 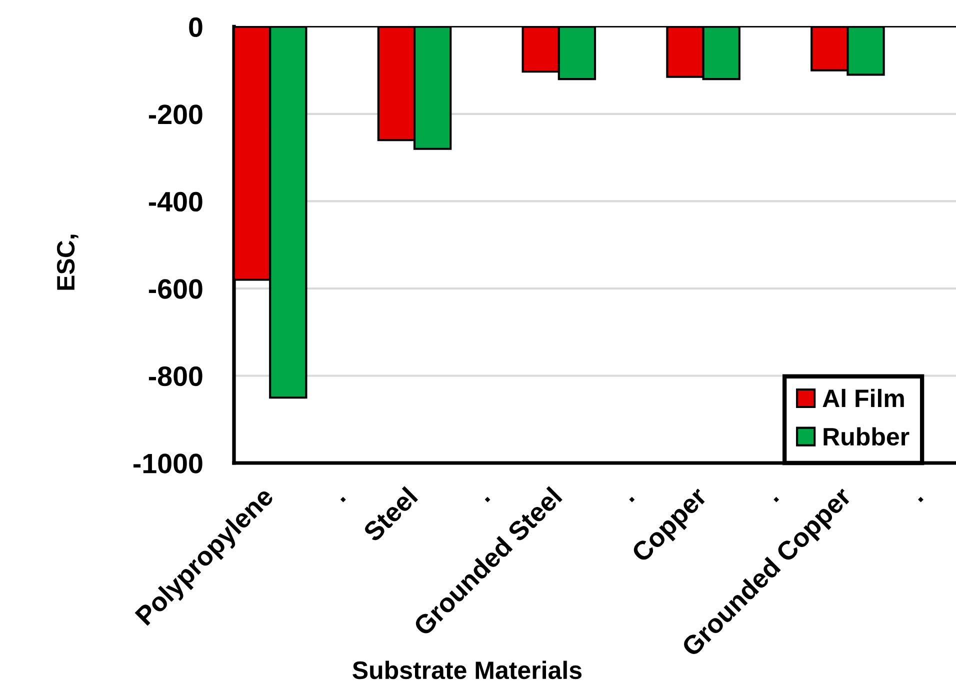 I want to click on y-tick-label: -1000, so click(x=167, y=464).